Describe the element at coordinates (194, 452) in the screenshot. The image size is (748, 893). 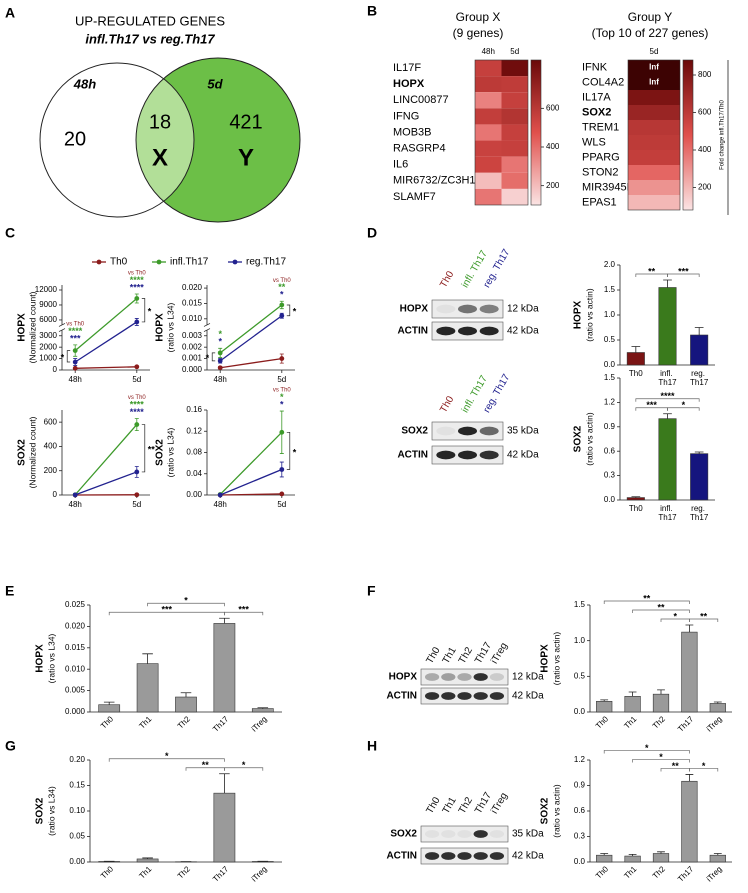
I see `y-tick-label: 0.08` at that location.